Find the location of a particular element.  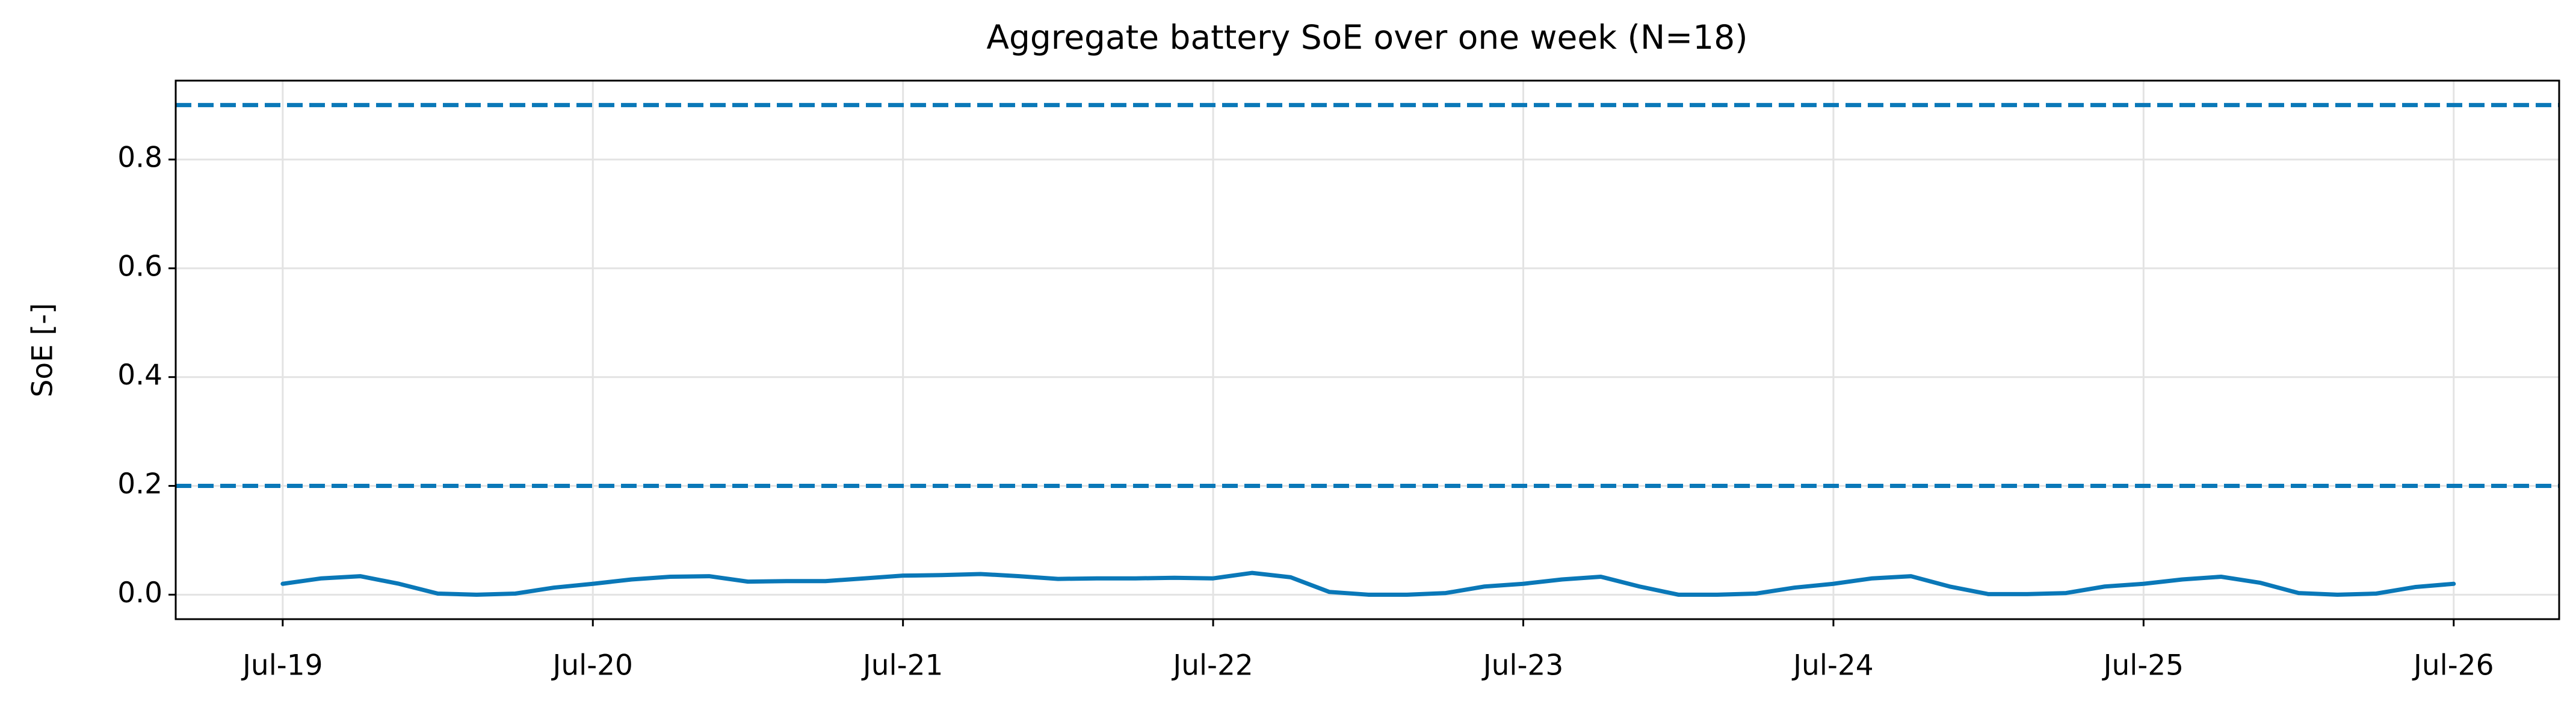

x-tick-label: Jul-26 is located at coordinates (2453, 665).